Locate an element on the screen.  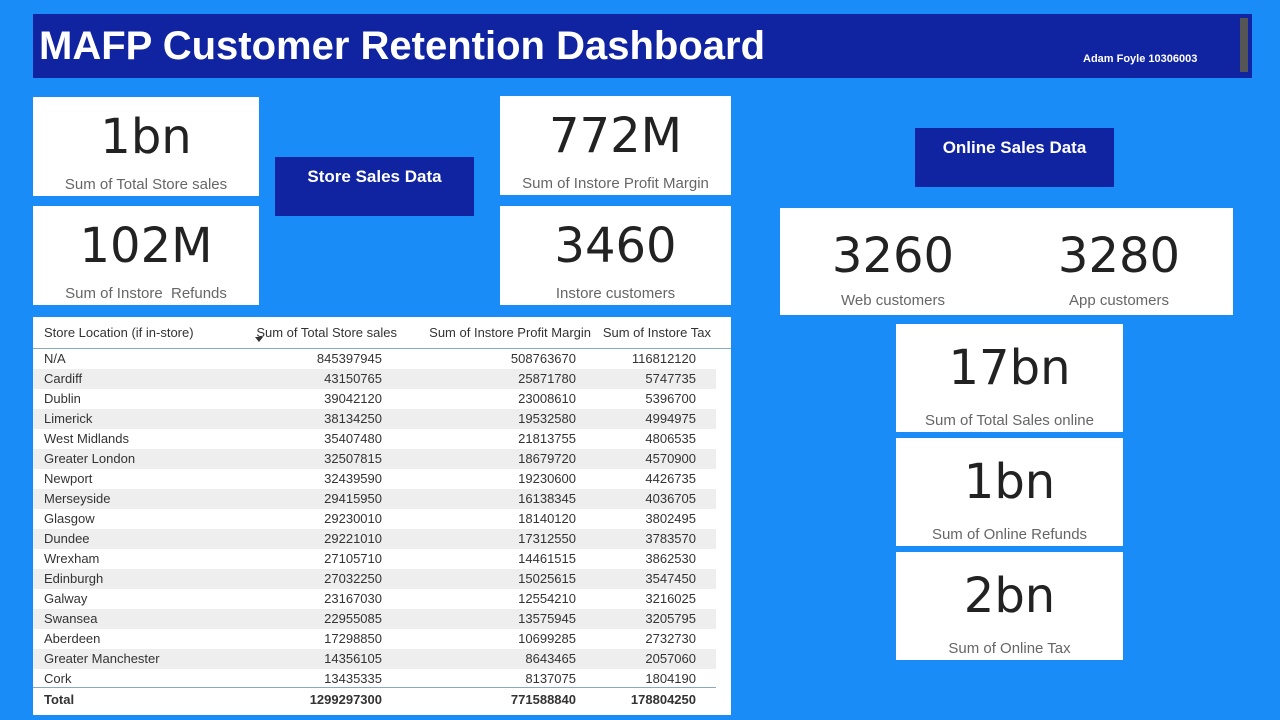
row-label: Wrexham is located at coordinates (72, 558).